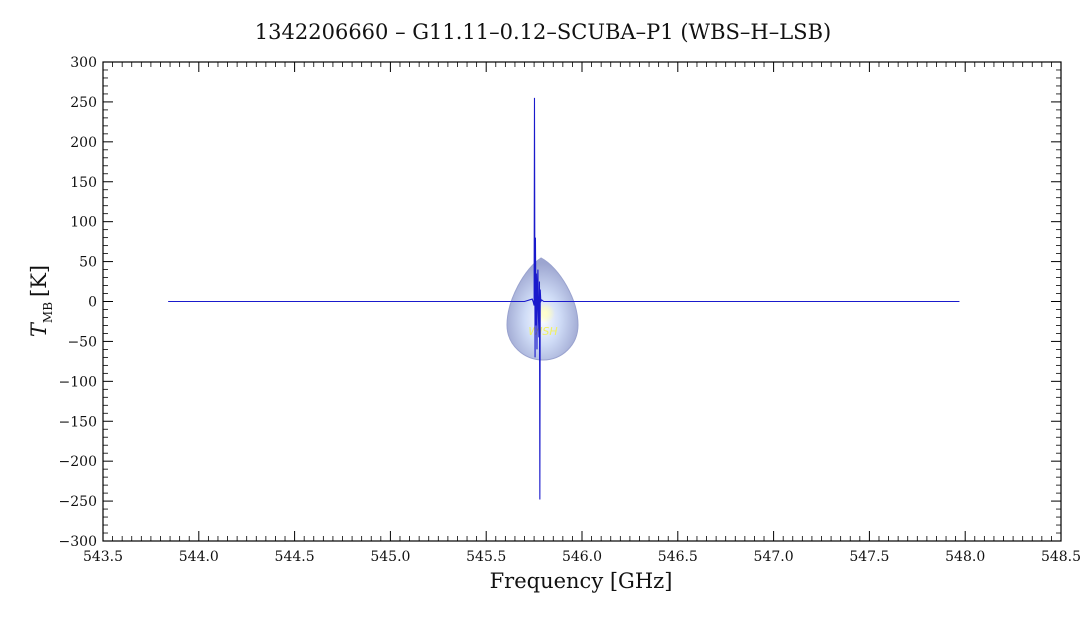 This screenshot has width=1086, height=618. What do you see at coordinates (78, 382) in the screenshot?
I see `y-tick-label: −100` at bounding box center [78, 382].